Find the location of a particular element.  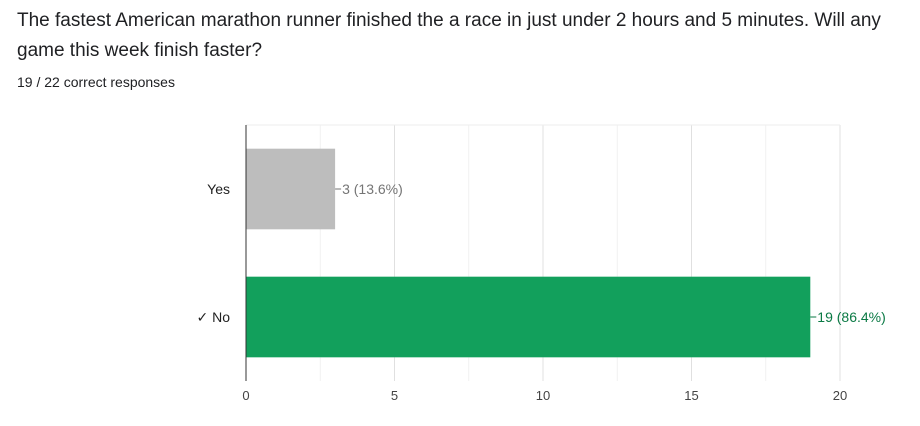

data-label: 3 (13.6%) is located at coordinates (372, 189).